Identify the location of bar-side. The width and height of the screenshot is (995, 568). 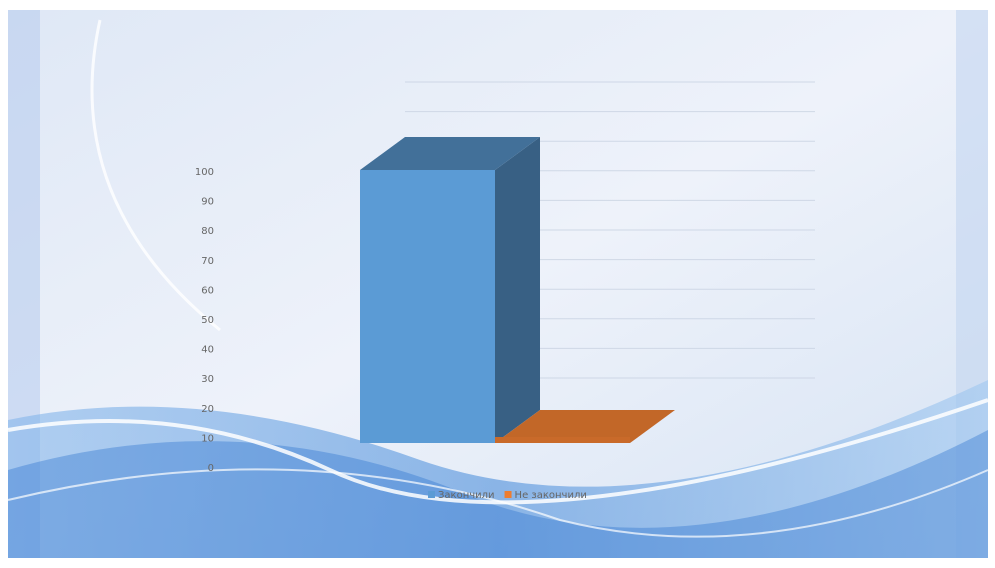
(517, 290).